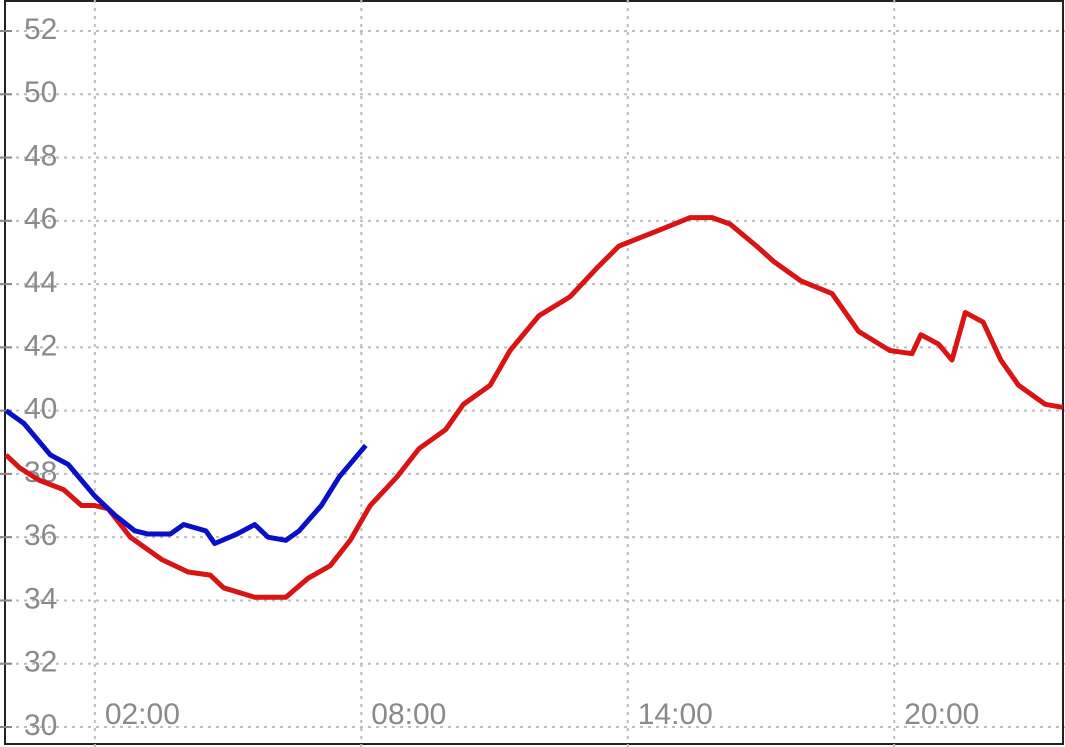  What do you see at coordinates (40, 598) in the screenshot?
I see `y-tick-label: 34` at bounding box center [40, 598].